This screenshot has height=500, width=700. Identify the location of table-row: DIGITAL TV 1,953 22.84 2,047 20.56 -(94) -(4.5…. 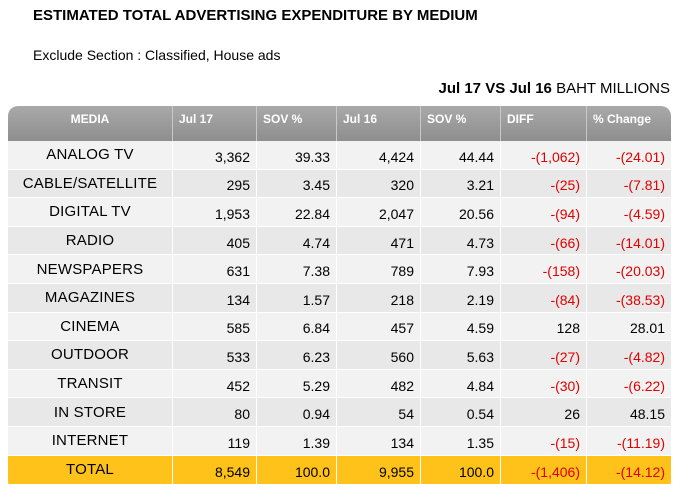
(339, 212).